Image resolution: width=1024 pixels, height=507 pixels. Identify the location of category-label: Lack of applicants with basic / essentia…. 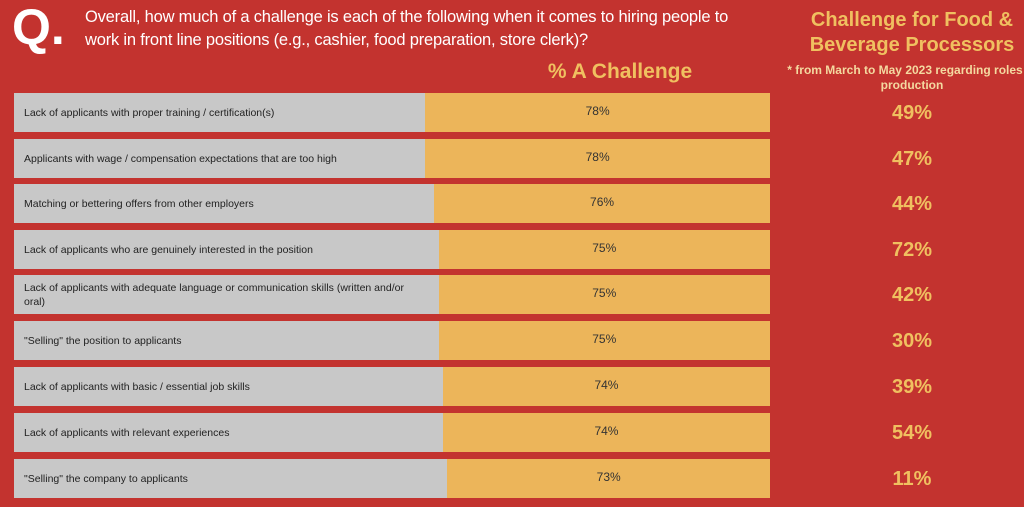
(137, 386).